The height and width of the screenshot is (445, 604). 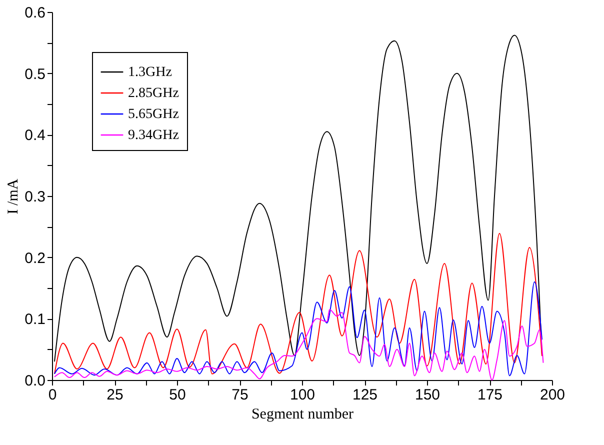 What do you see at coordinates (35, 135) in the screenshot?
I see `y-tick-label: 0.4` at bounding box center [35, 135].